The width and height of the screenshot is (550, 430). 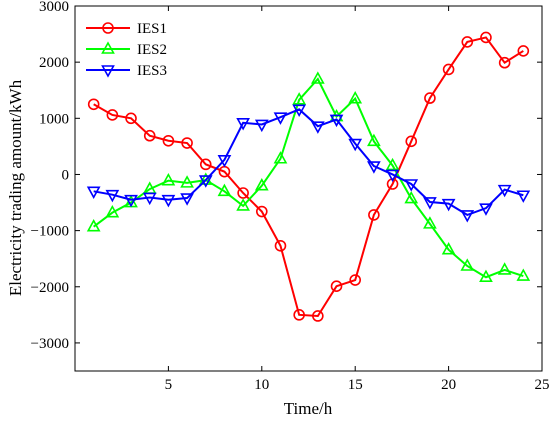 I want to click on y-tick-label: 0, so click(x=66, y=175).